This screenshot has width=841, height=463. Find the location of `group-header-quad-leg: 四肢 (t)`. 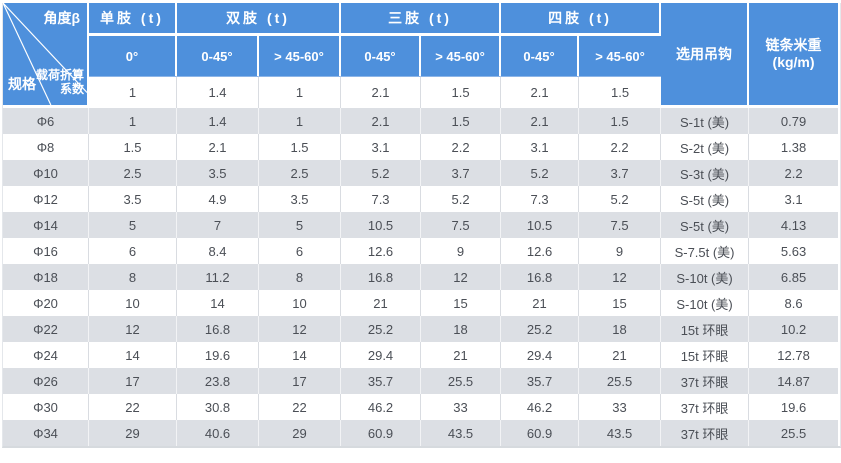

group-header-quad-leg: 四肢 (t) is located at coordinates (581, 19).